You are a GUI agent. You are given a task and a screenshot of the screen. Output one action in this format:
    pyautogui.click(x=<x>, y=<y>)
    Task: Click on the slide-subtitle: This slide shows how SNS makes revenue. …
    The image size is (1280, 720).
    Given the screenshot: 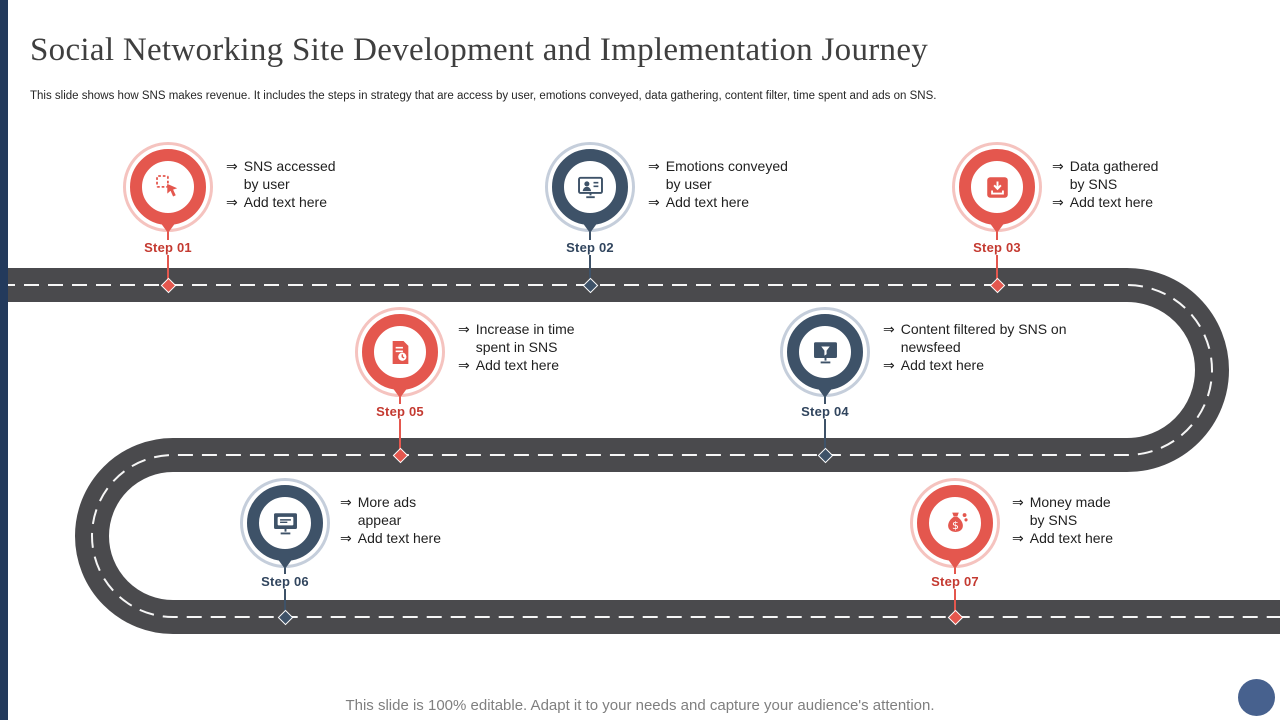 What is the action you would take?
    pyautogui.click(x=483, y=96)
    